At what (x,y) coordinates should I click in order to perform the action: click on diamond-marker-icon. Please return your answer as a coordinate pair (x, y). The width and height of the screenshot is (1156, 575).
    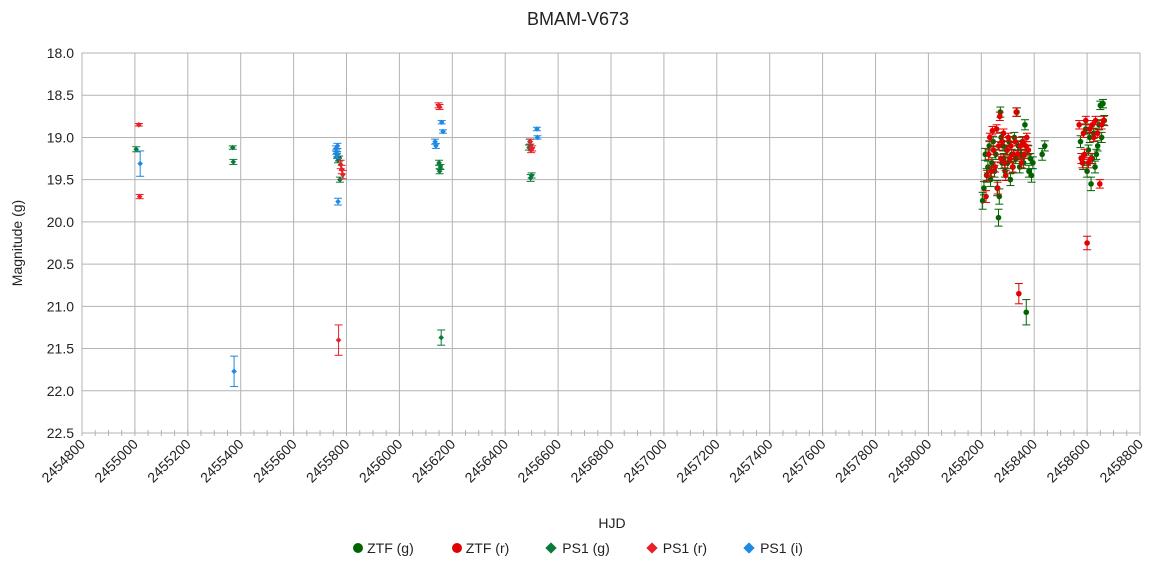
    Looking at the image, I should click on (652, 548).